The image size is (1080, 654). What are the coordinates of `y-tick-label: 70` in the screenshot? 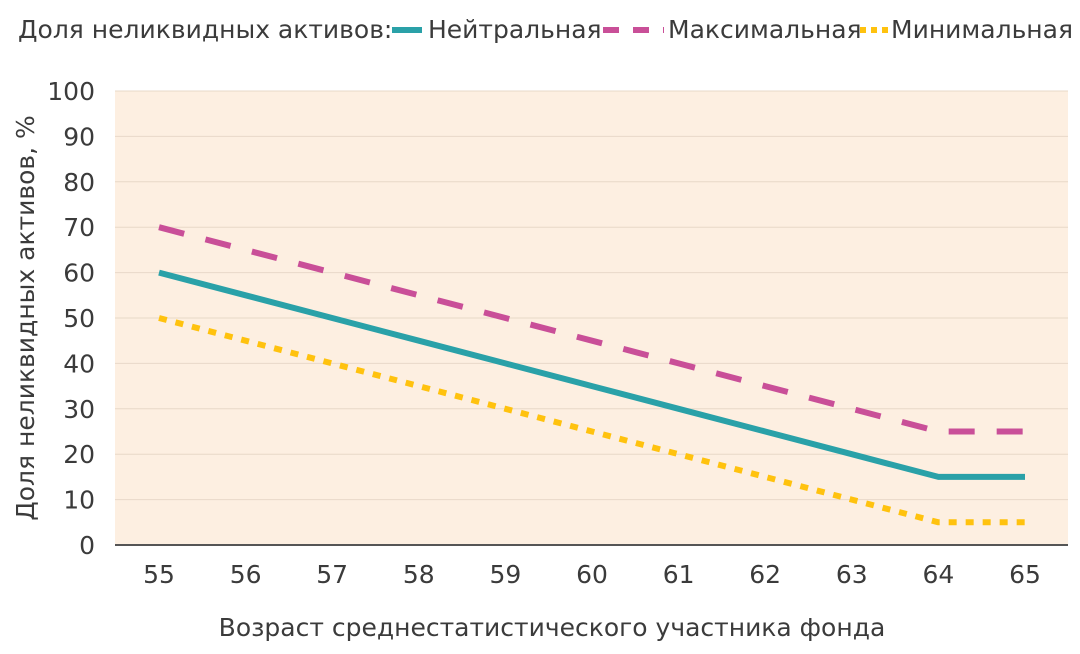 It's located at (79, 227).